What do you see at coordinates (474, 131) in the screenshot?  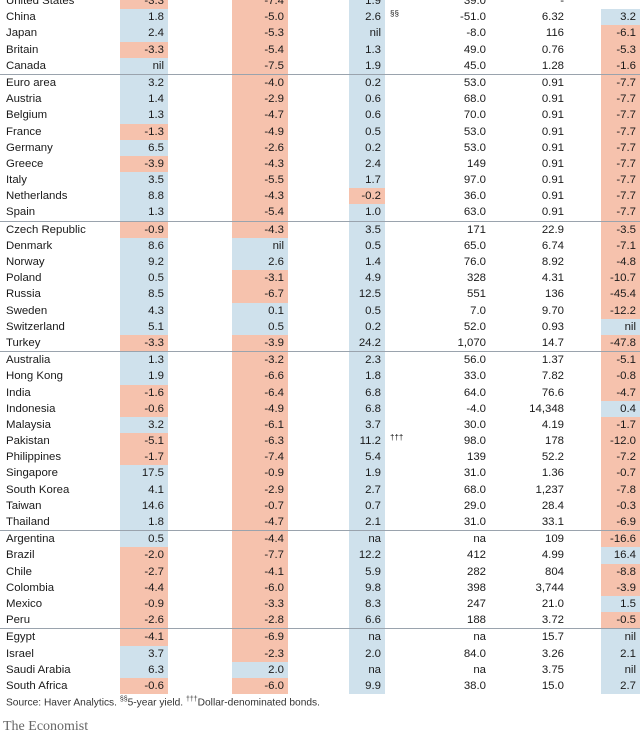 I see `value-cell-c4: 53.0` at bounding box center [474, 131].